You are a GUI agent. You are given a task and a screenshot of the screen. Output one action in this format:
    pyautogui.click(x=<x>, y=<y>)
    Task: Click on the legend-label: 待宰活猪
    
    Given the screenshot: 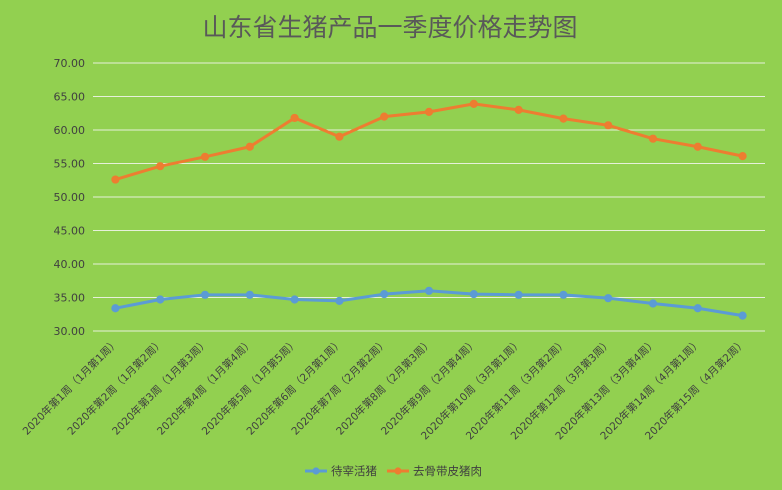 What is the action you would take?
    pyautogui.click(x=354, y=471)
    